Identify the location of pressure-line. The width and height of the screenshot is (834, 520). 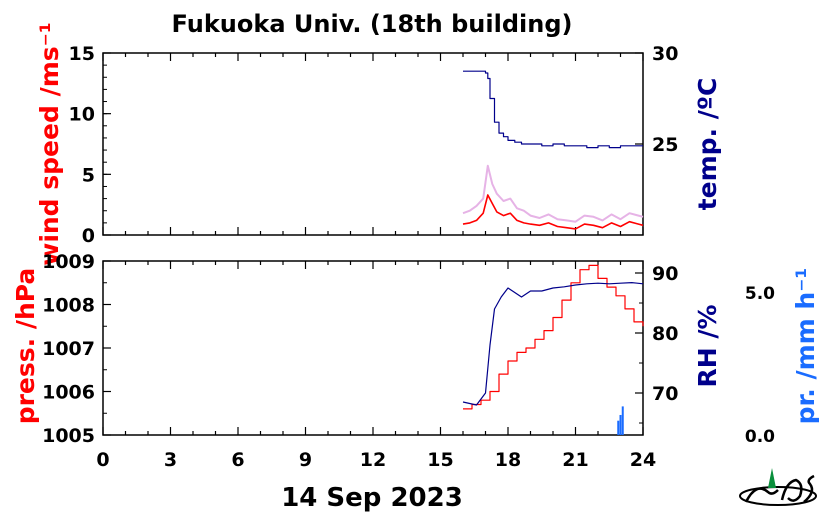
(553, 337).